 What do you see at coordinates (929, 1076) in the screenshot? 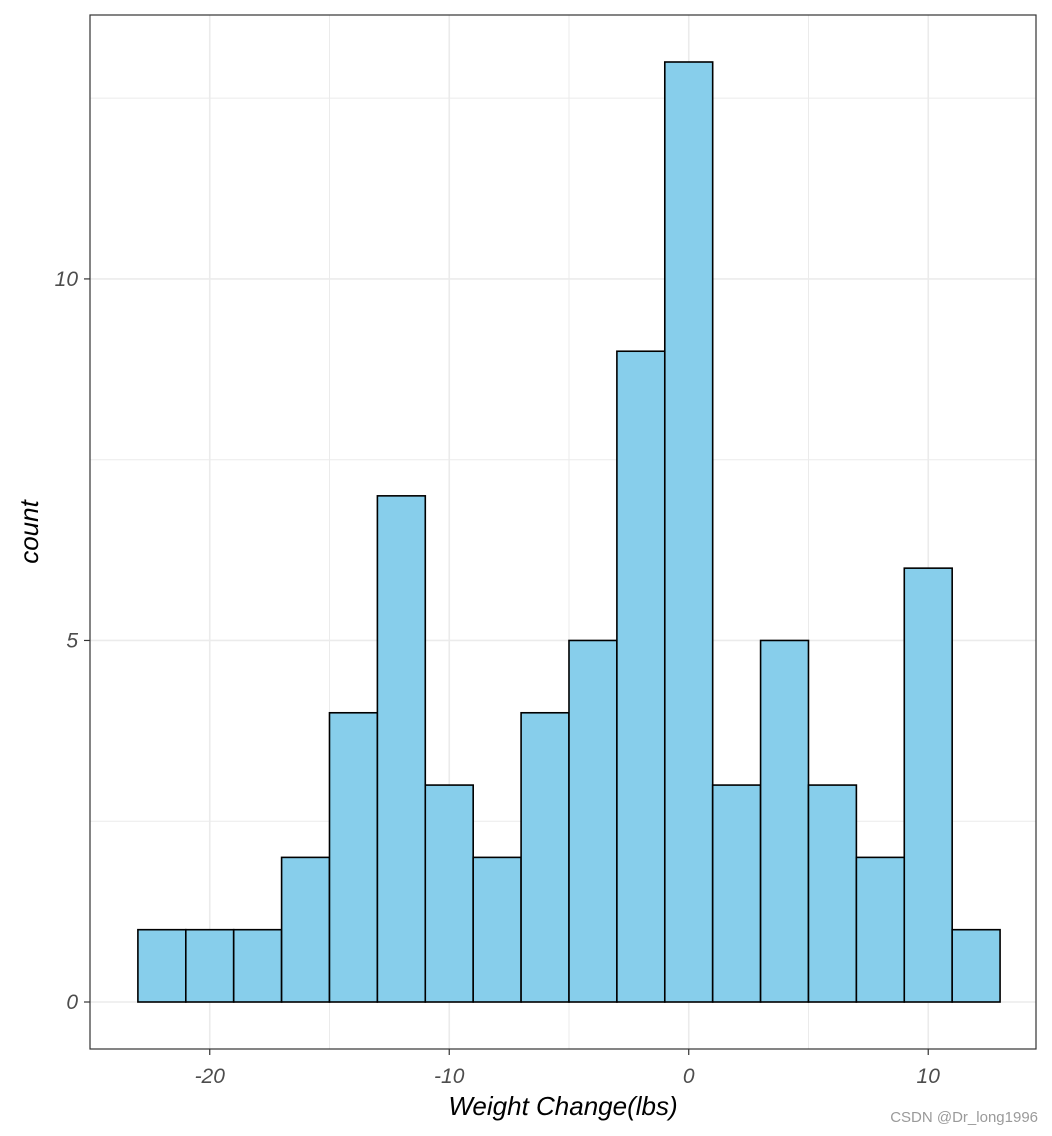
I see `x-tick-label: 10` at bounding box center [929, 1076].